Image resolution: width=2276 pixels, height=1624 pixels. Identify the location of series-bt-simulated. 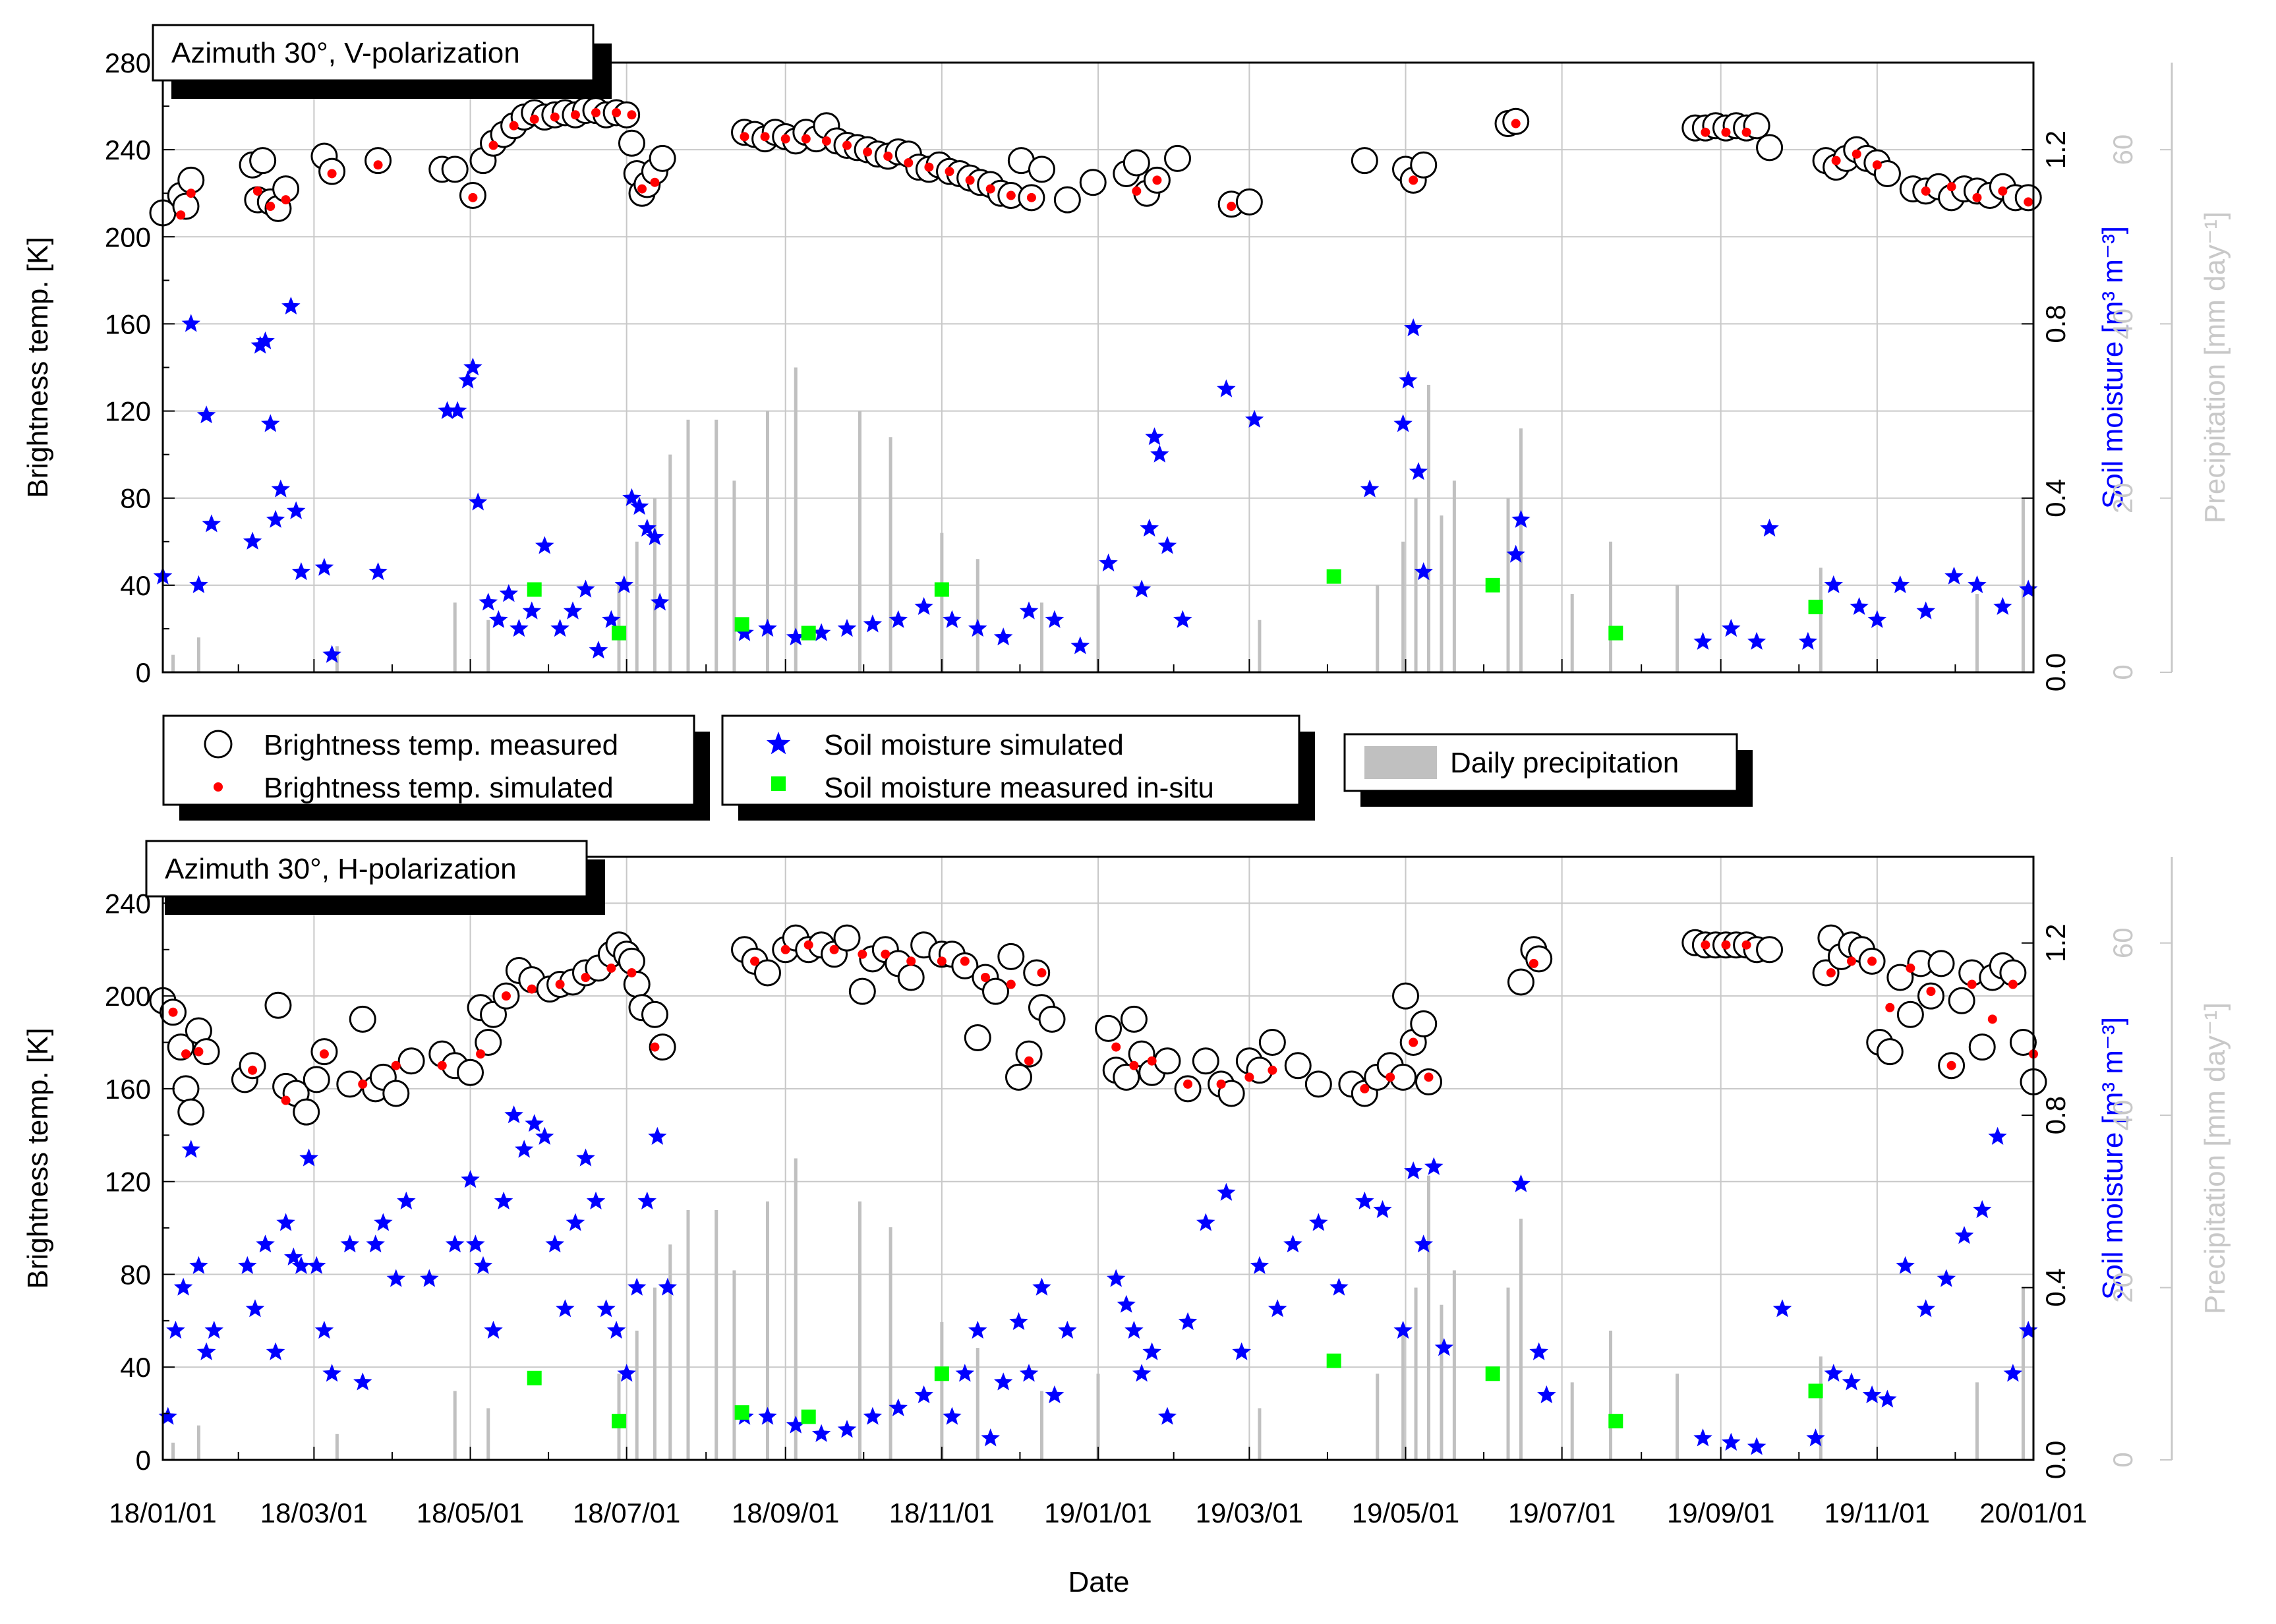
(1105, 163).